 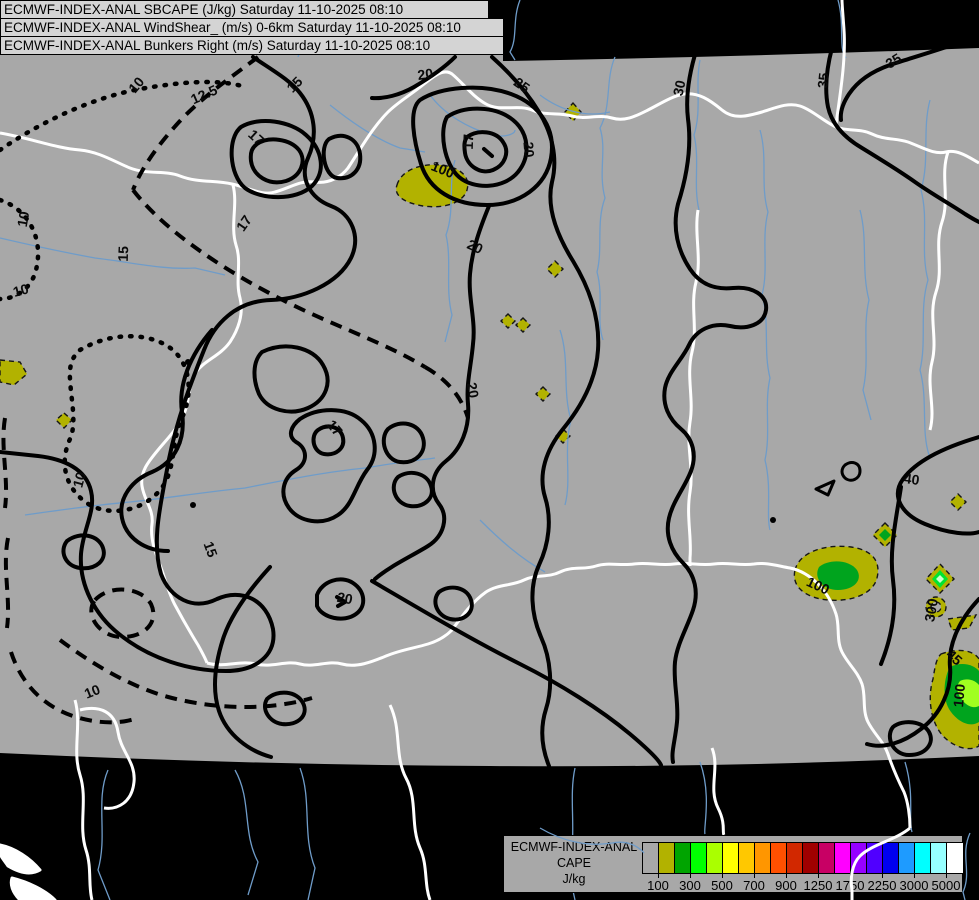 I want to click on legend-tick-label: 500, so click(x=722, y=885).